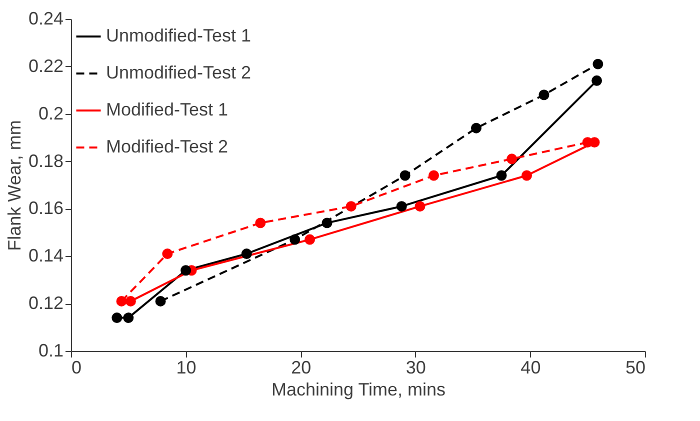 The width and height of the screenshot is (700, 421). What do you see at coordinates (167, 146) in the screenshot?
I see `legend-label: Modified-Test 2` at bounding box center [167, 146].